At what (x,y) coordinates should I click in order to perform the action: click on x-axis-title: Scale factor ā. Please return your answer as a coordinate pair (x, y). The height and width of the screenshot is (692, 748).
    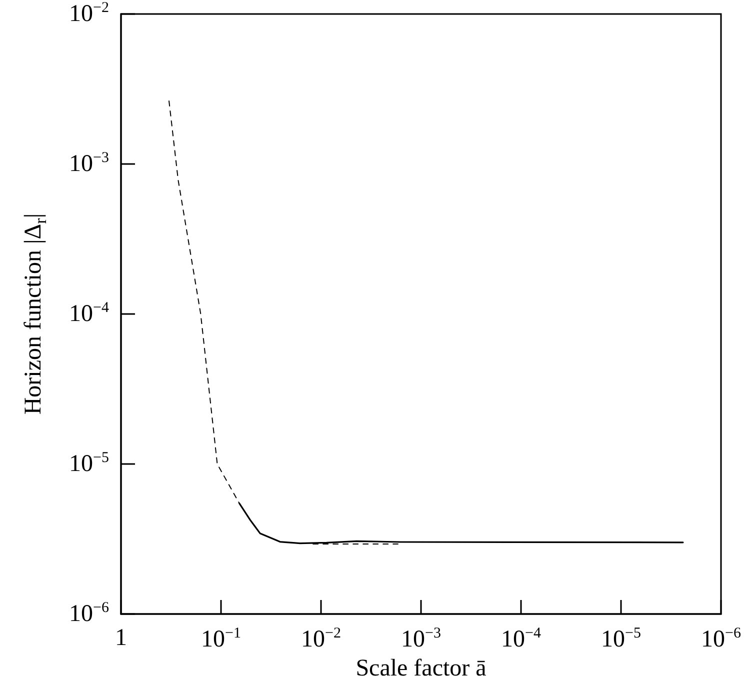
    Looking at the image, I should click on (421, 668).